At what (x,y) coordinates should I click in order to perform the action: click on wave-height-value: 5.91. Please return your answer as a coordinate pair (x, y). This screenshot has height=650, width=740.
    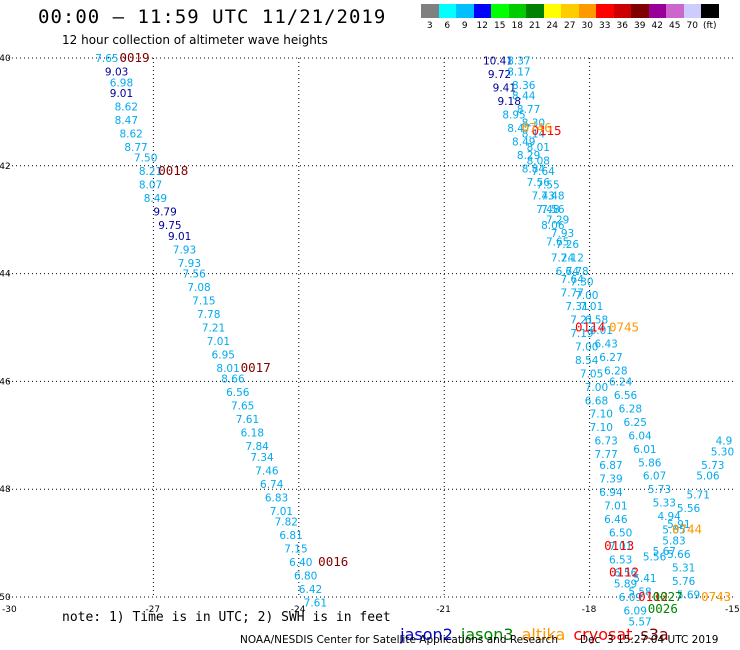
    Looking at the image, I should click on (678, 525).